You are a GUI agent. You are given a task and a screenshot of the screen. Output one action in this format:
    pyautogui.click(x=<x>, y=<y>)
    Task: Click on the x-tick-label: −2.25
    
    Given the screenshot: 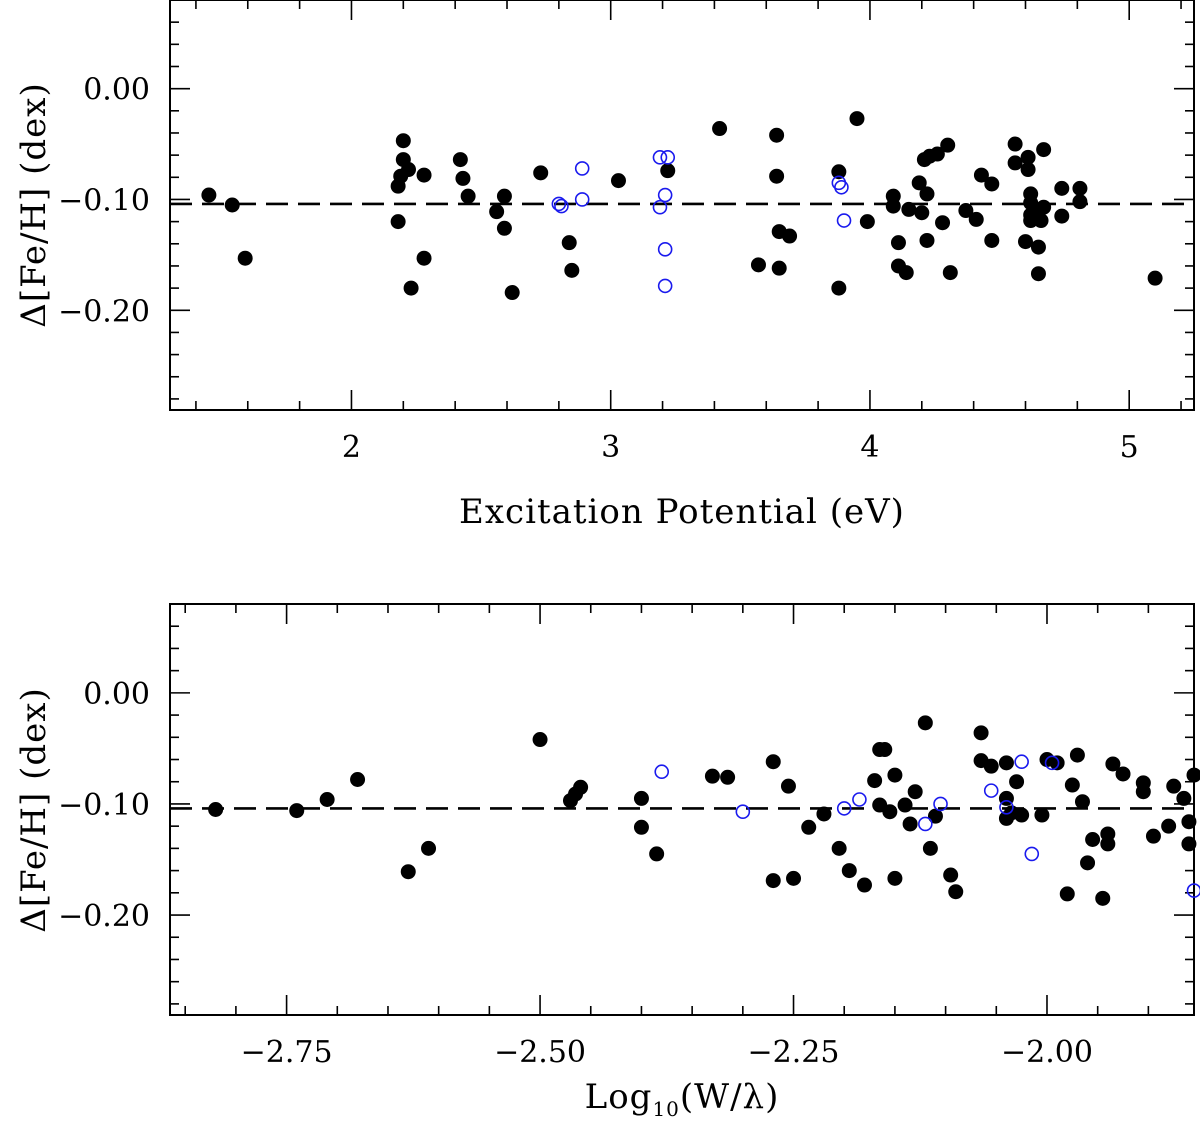 What is the action you would take?
    pyautogui.click(x=794, y=1052)
    